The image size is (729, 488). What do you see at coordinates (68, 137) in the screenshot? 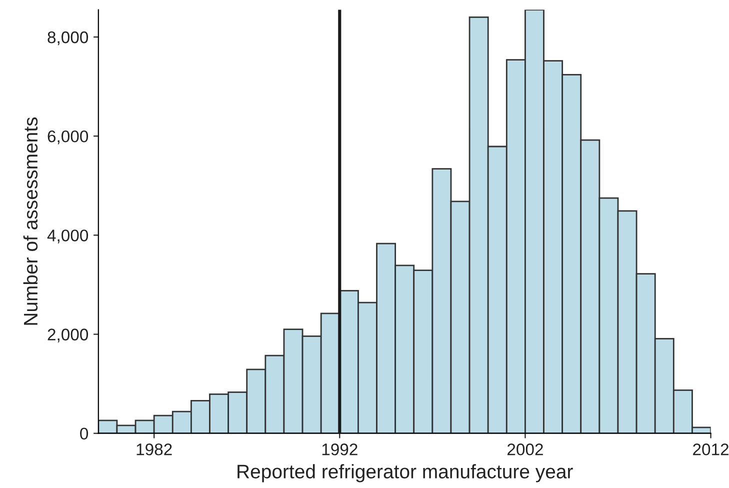
I see `y-tick-label: 6,000` at bounding box center [68, 137].